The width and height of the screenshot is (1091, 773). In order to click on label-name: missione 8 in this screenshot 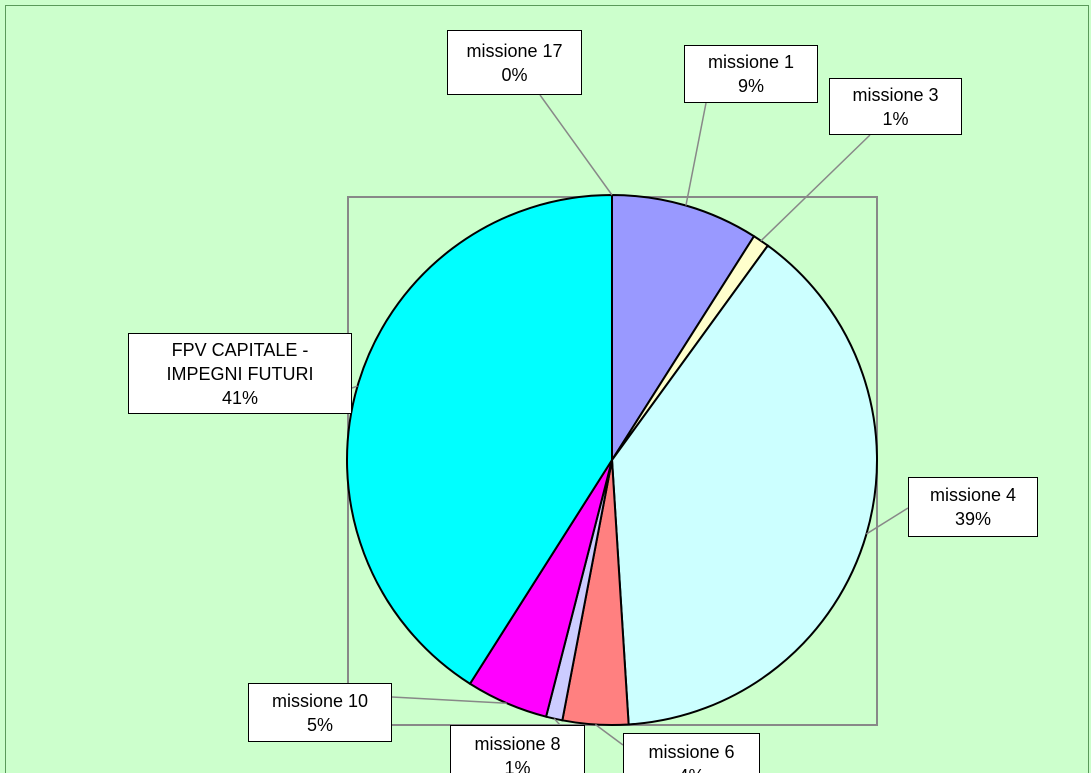, I will do `click(517, 744)`.